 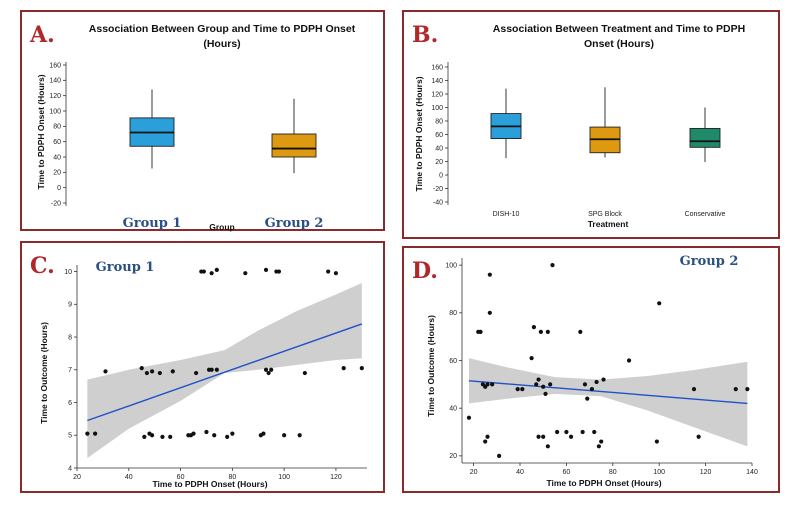 What do you see at coordinates (223, 131) in the screenshot?
I see `panel-a-boxes` at bounding box center [223, 131].